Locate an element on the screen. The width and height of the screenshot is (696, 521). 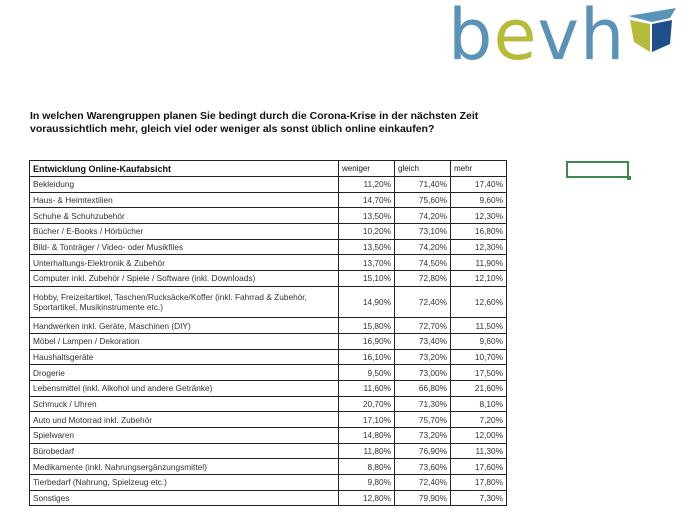
table-row: Haushaltsgeräte 16,10% 73,20% 10,70% is located at coordinates (268, 357).